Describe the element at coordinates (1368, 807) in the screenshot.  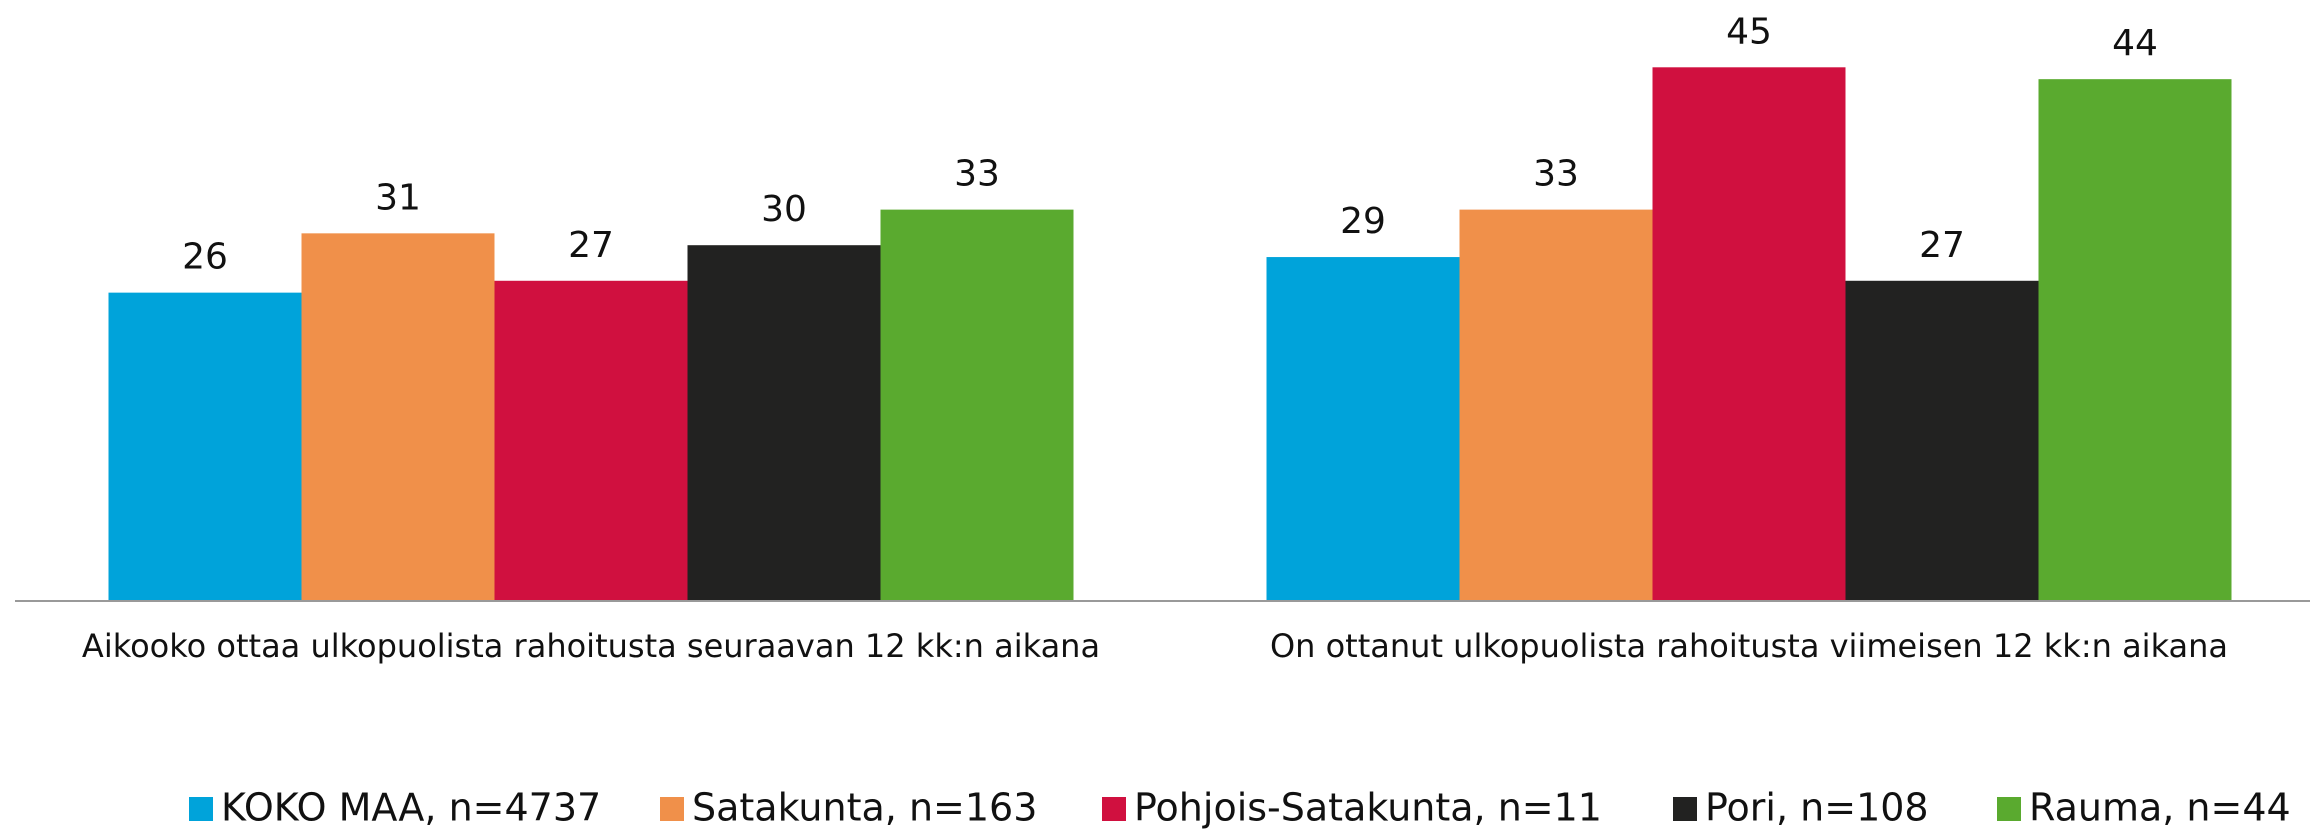
I see `legend-label: Pohjois-Satakunta, n=11` at that location.